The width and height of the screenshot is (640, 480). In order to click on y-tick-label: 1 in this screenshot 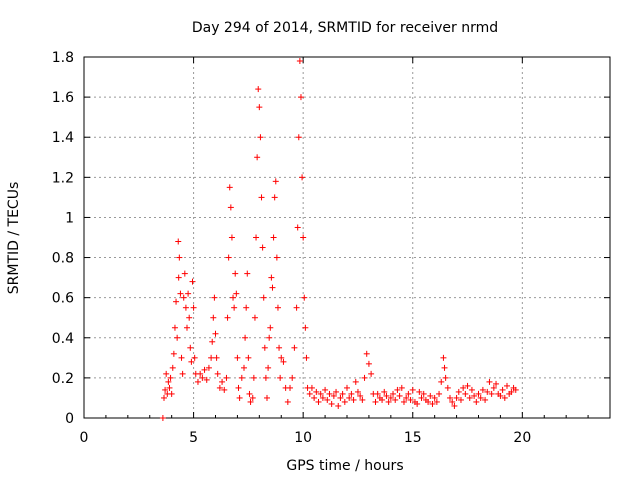, I will do `click(69, 218)`.